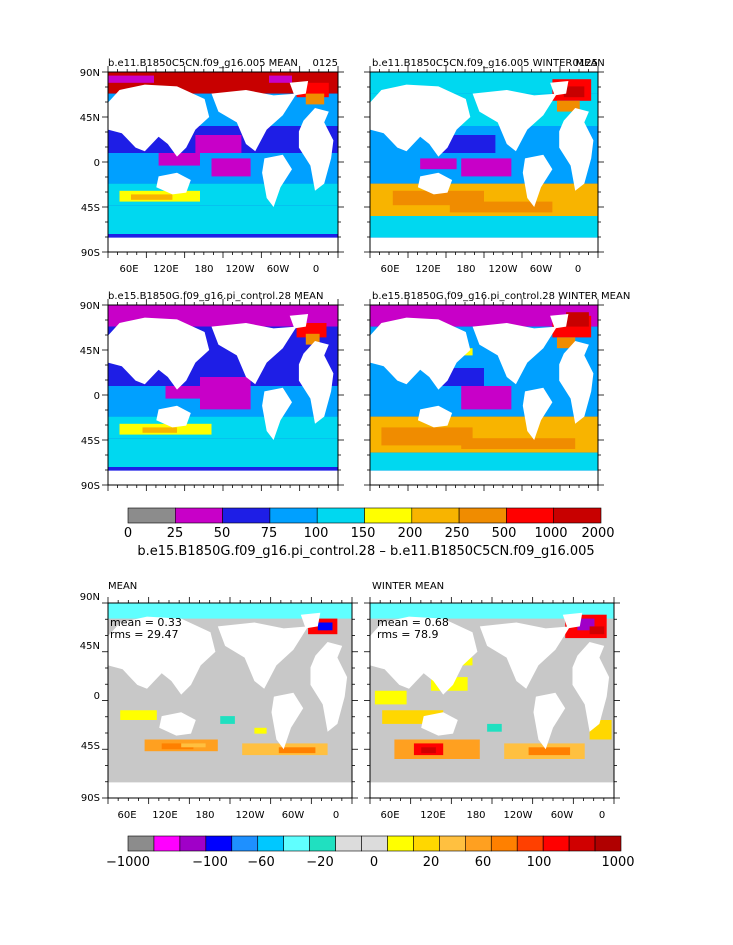  What do you see at coordinates (363, 533) in the screenshot?
I see `colorbar-top-label-5: 150` at bounding box center [363, 533].